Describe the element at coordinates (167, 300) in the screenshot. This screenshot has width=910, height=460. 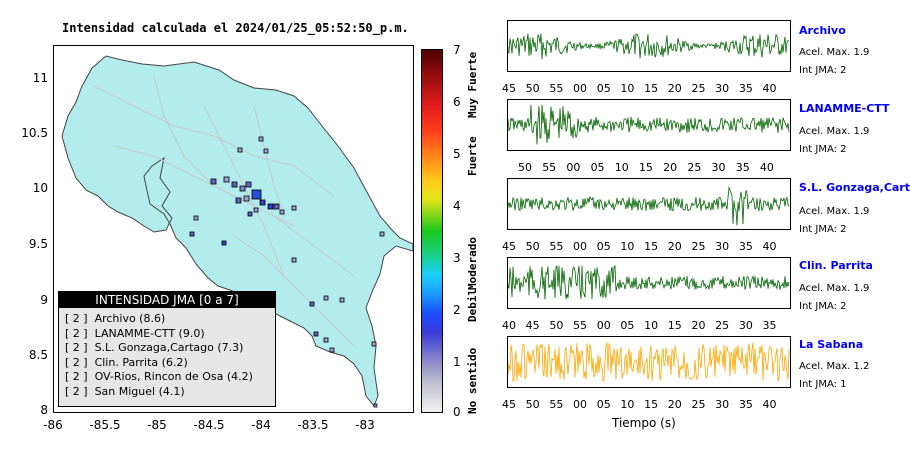
I see `legend-title: INTENSIDAD JMA [0 a 7]` at that location.